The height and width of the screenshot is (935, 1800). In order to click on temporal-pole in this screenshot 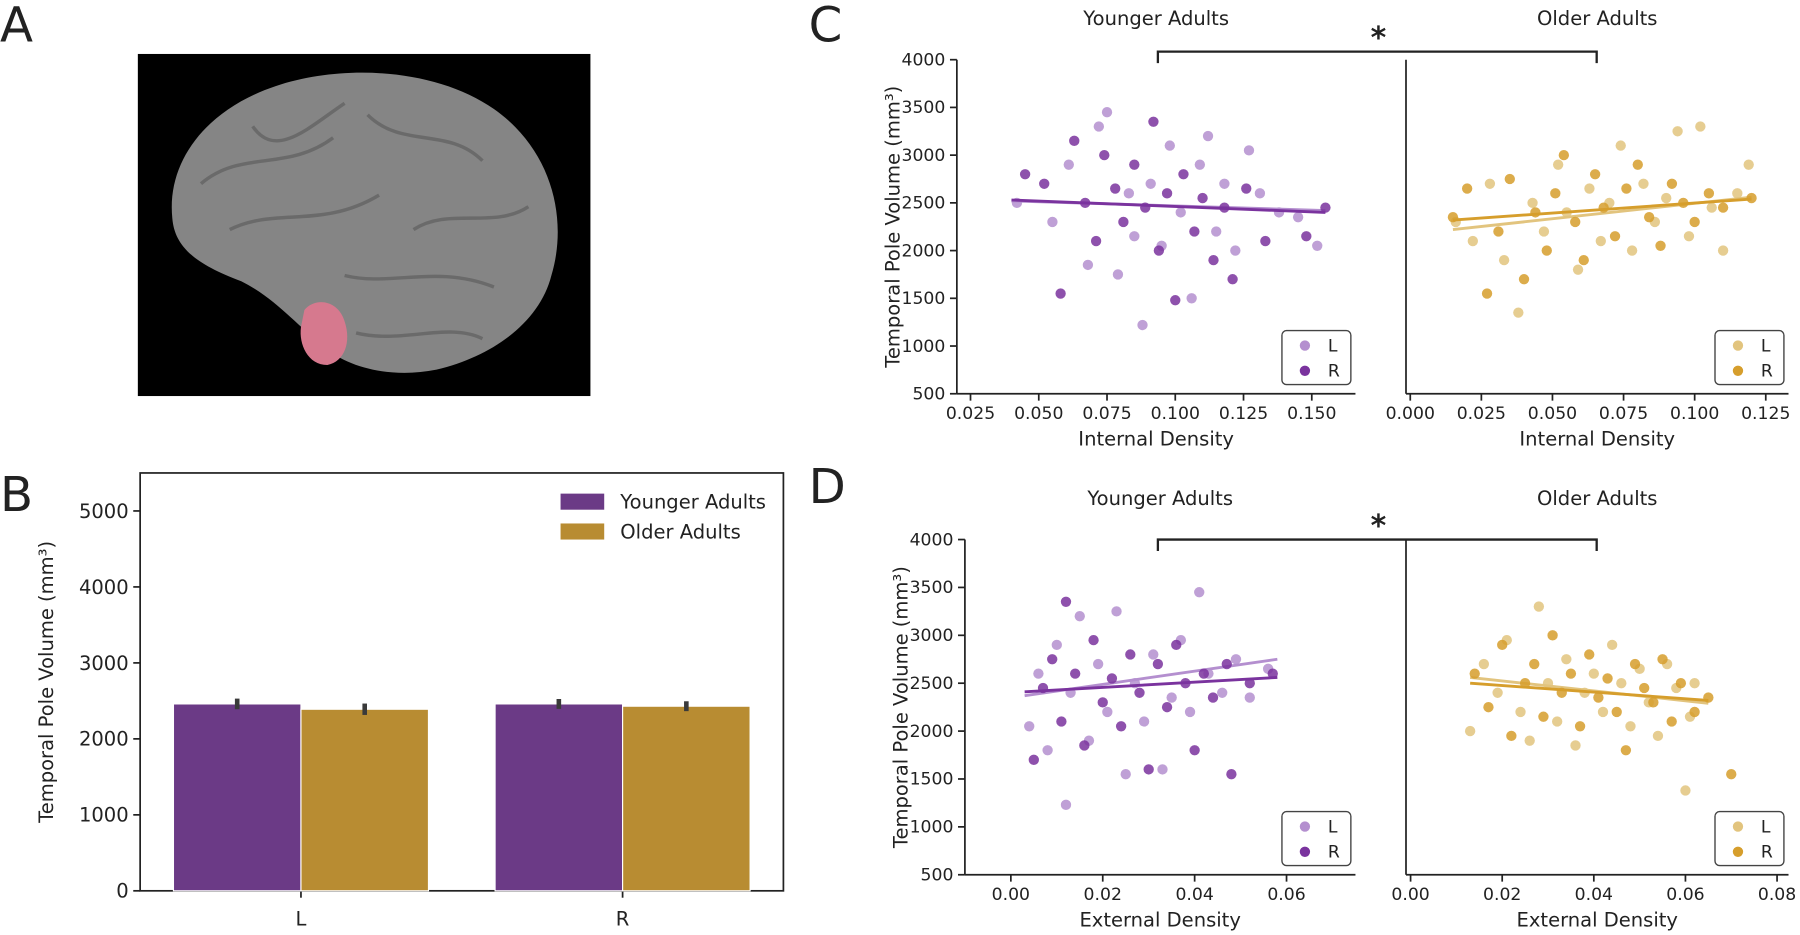, I will do `click(324, 334)`.